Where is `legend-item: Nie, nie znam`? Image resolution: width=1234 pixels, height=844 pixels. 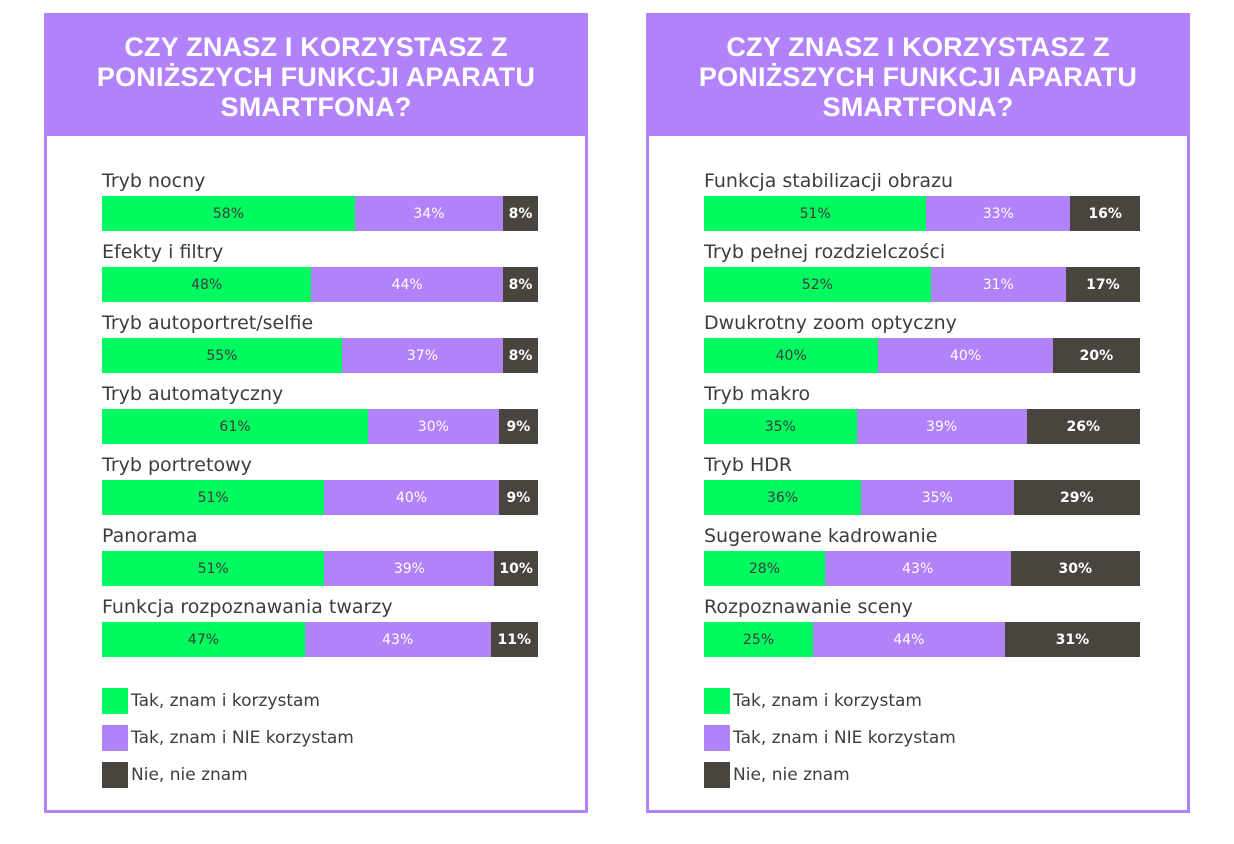 legend-item: Nie, nie znam is located at coordinates (175, 775).